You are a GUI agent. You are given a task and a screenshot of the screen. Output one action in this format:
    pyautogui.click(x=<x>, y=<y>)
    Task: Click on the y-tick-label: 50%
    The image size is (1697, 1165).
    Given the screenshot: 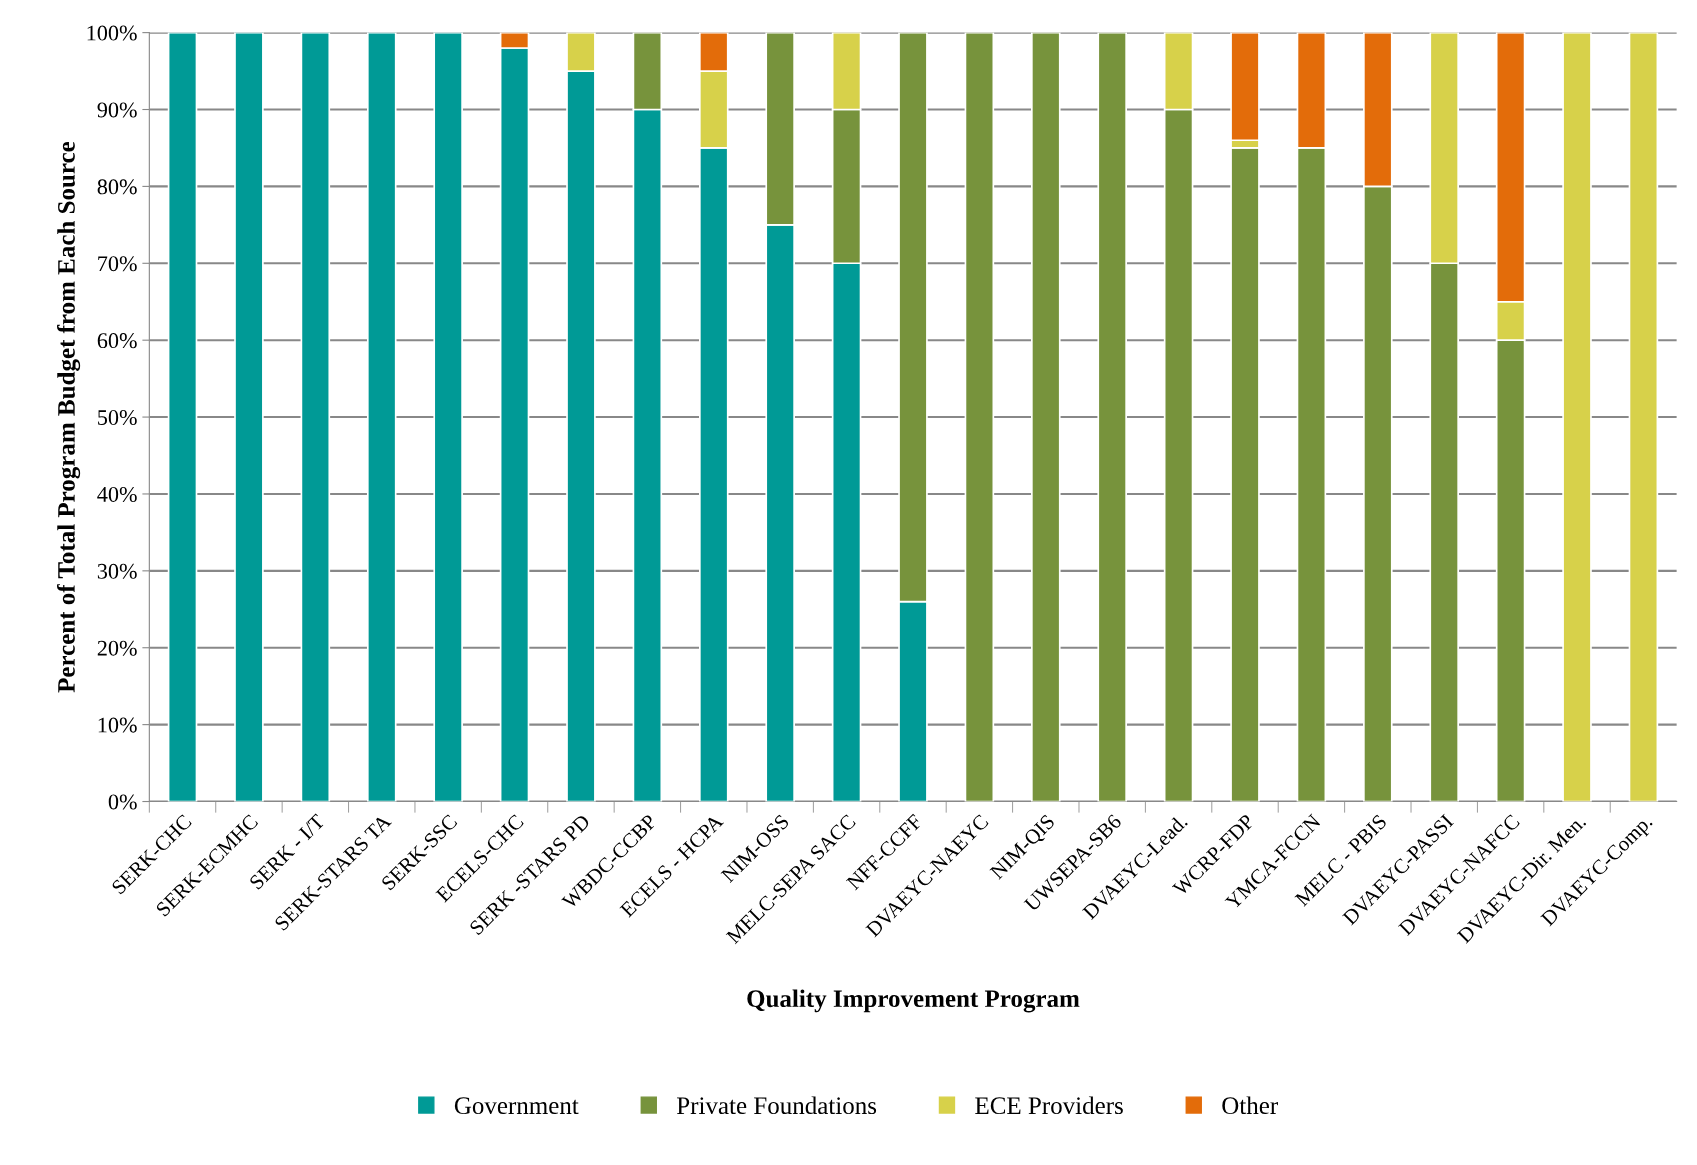 What is the action you would take?
    pyautogui.click(x=117, y=418)
    